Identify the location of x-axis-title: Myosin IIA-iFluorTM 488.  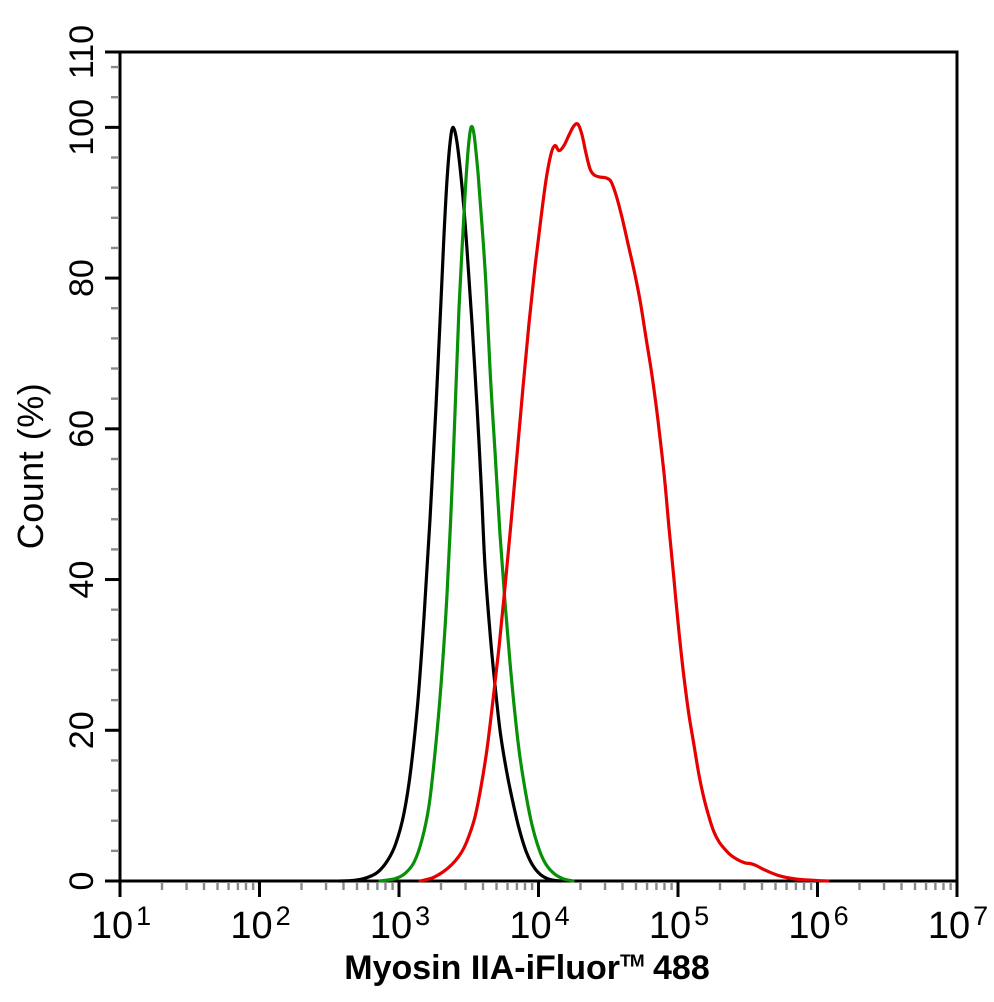
(526, 968).